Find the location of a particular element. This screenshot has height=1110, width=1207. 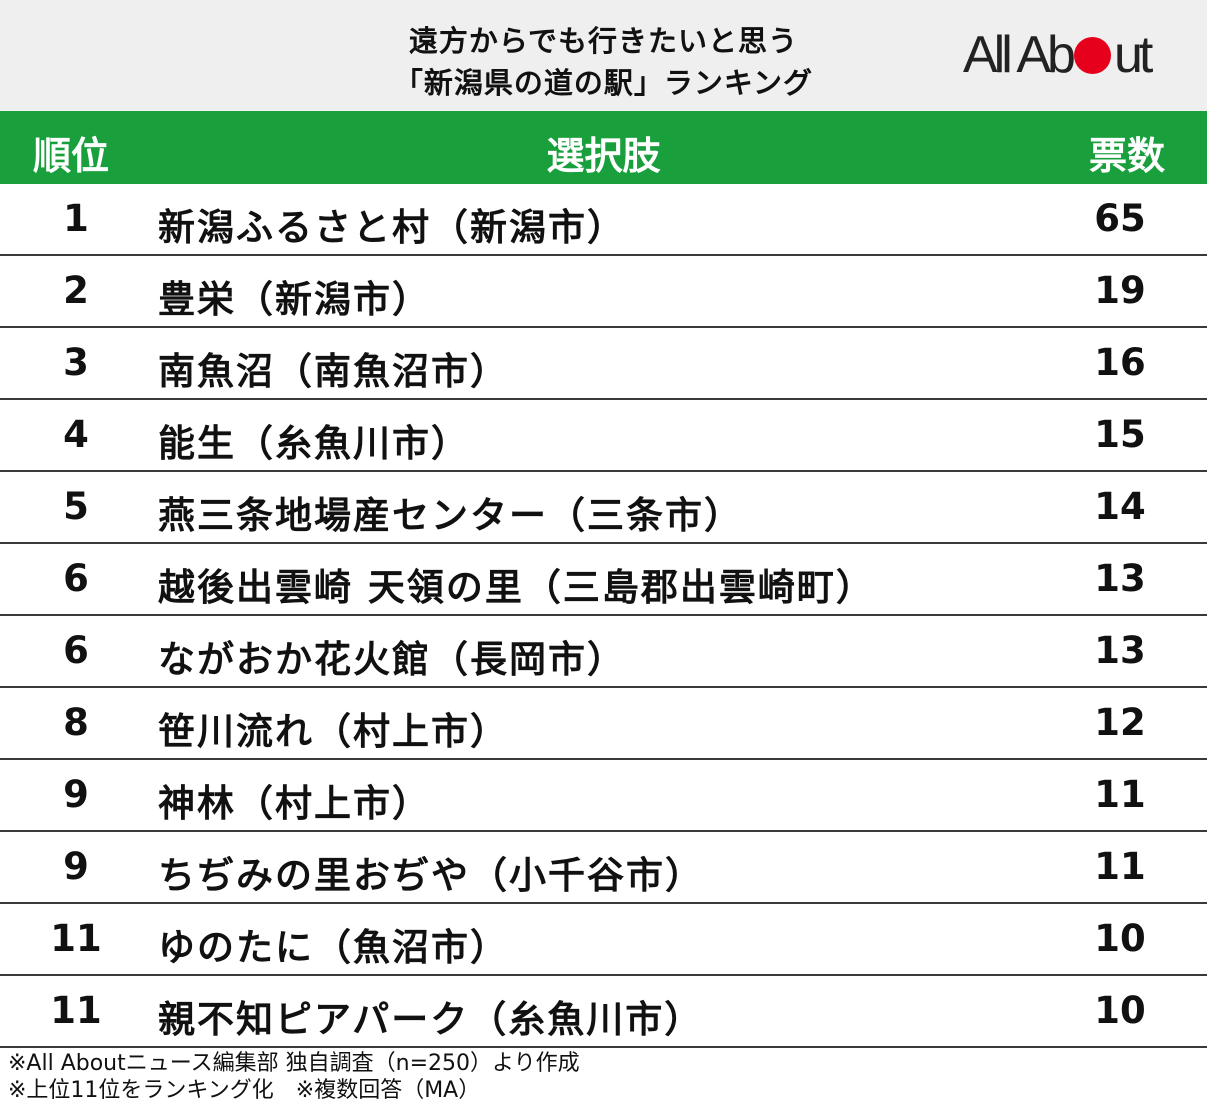

table-row: 9 ちぢみの里おぢや（小千谷市） 11 is located at coordinates (603, 868).